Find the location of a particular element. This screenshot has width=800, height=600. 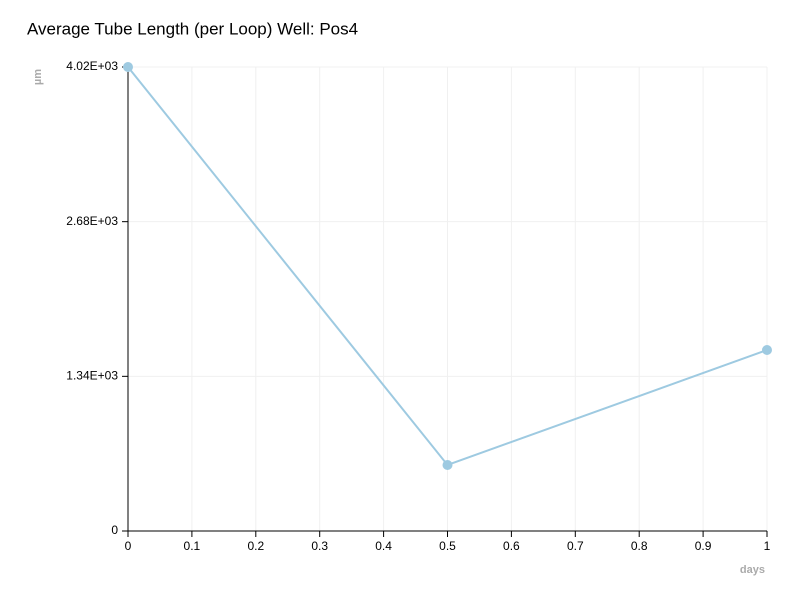

x-tick-label: 0.7 is located at coordinates (575, 546).